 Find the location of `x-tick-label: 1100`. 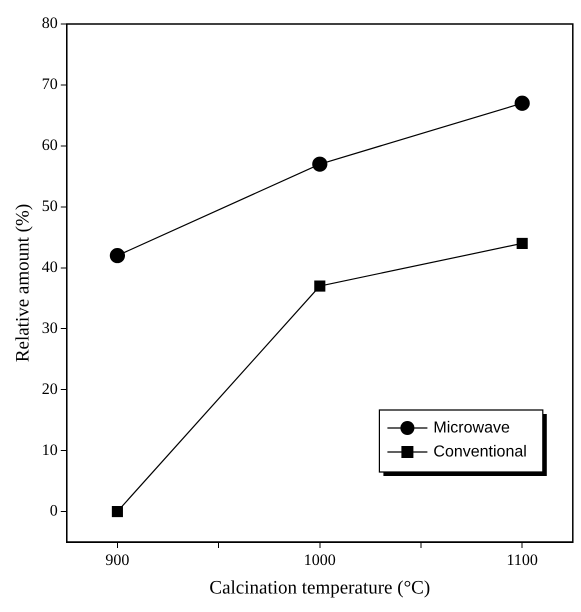

x-tick-label: 1100 is located at coordinates (522, 560).